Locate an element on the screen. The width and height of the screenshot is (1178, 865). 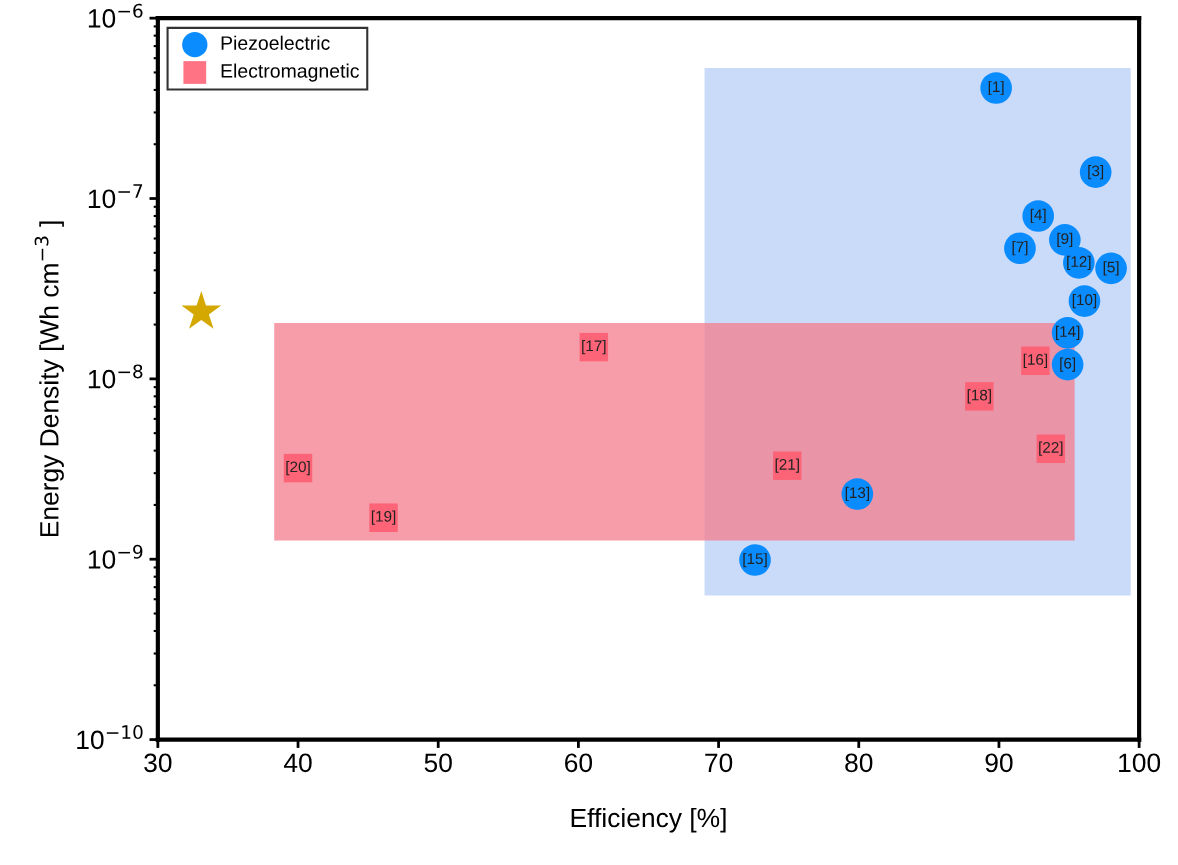
annotation: [10] is located at coordinates (1084, 301).